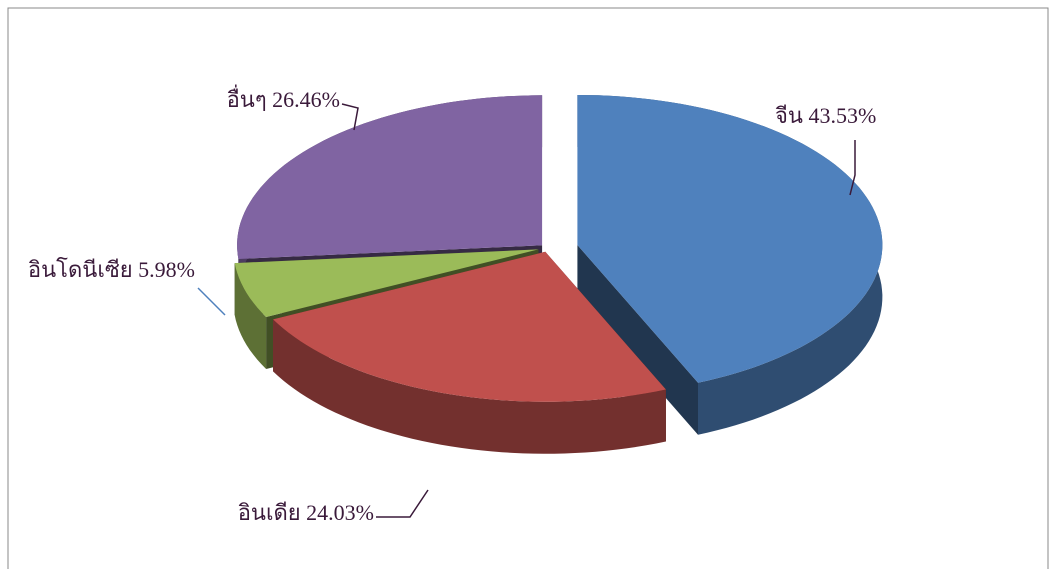 This screenshot has width=1052, height=569. I want to click on data-label: จีน 43.53%, so click(825, 115).